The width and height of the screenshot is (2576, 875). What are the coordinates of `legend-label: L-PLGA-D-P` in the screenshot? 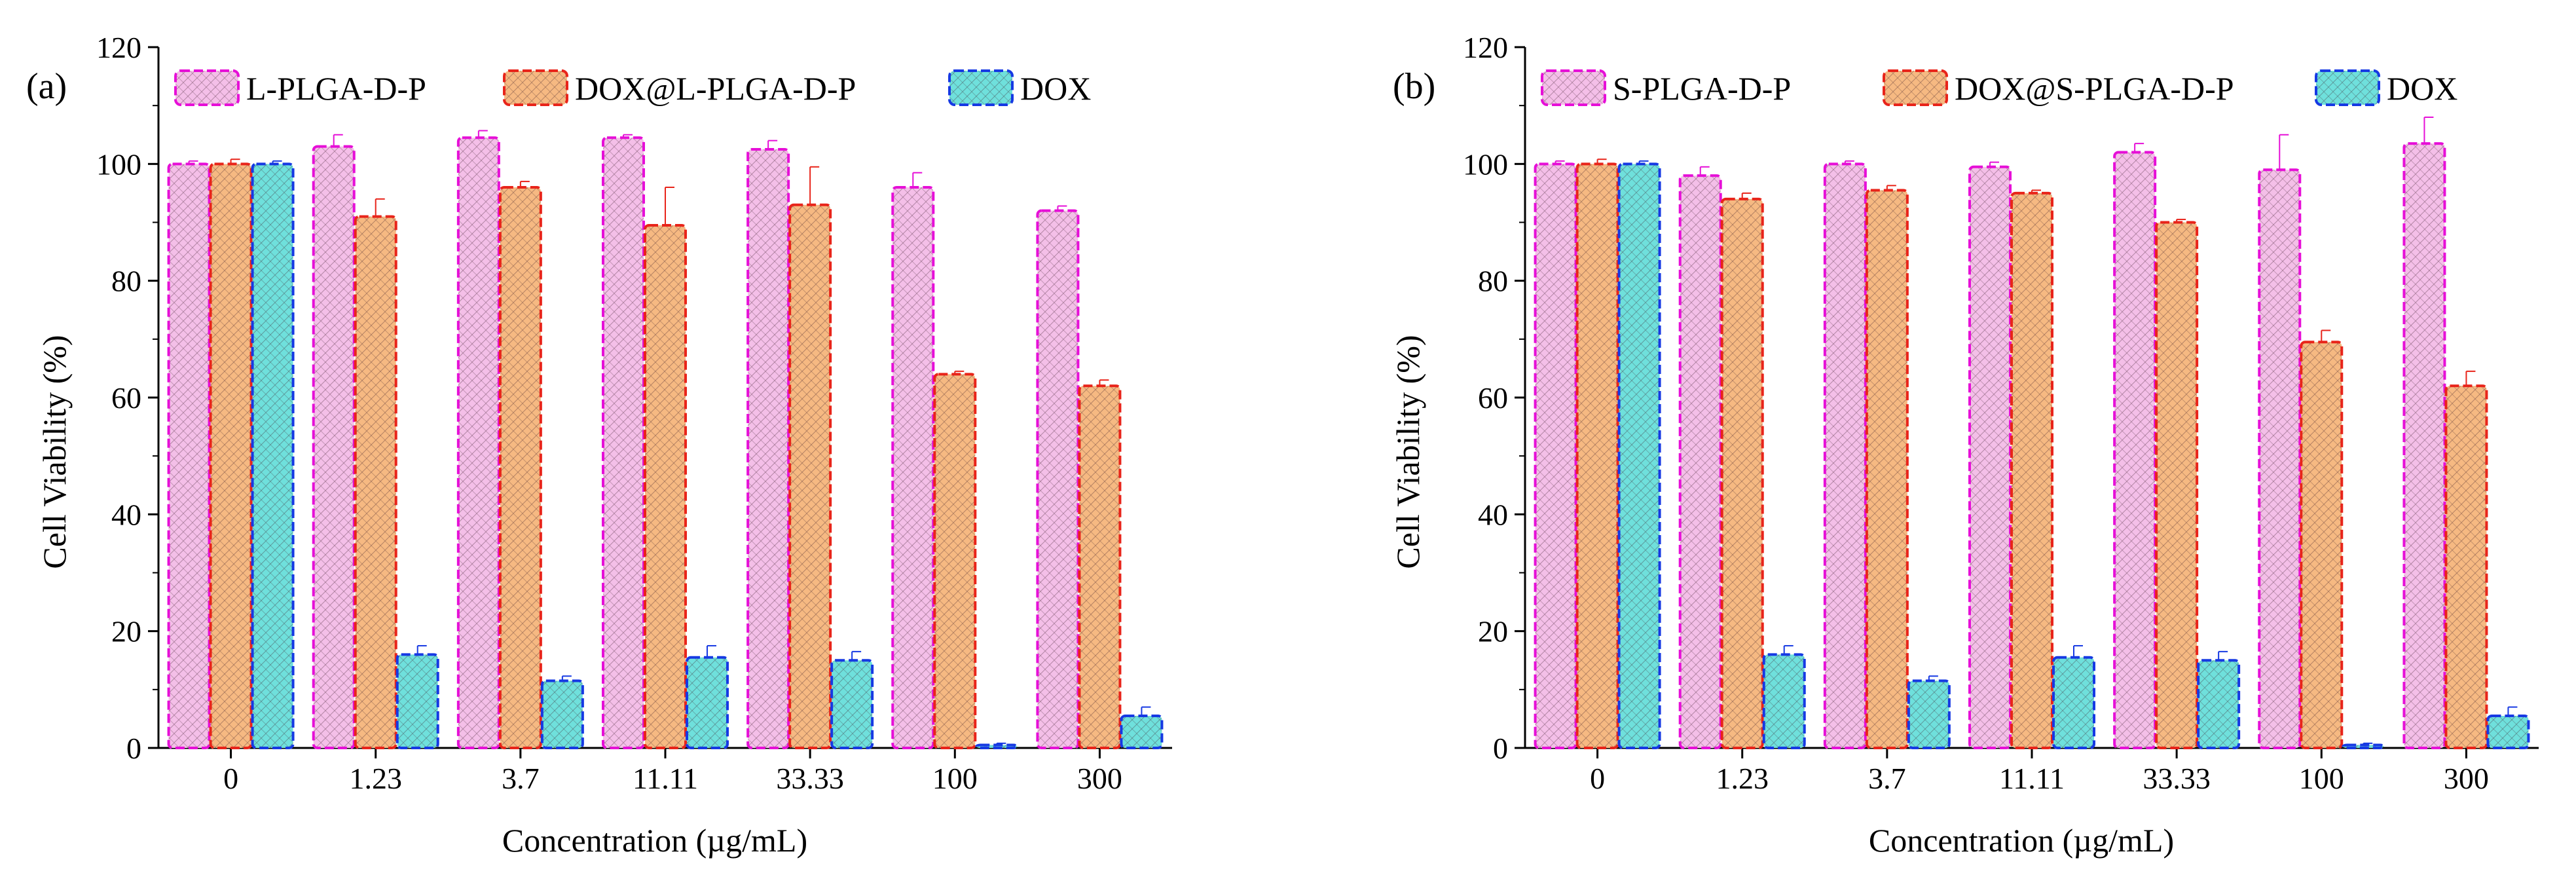 It's located at (336, 88).